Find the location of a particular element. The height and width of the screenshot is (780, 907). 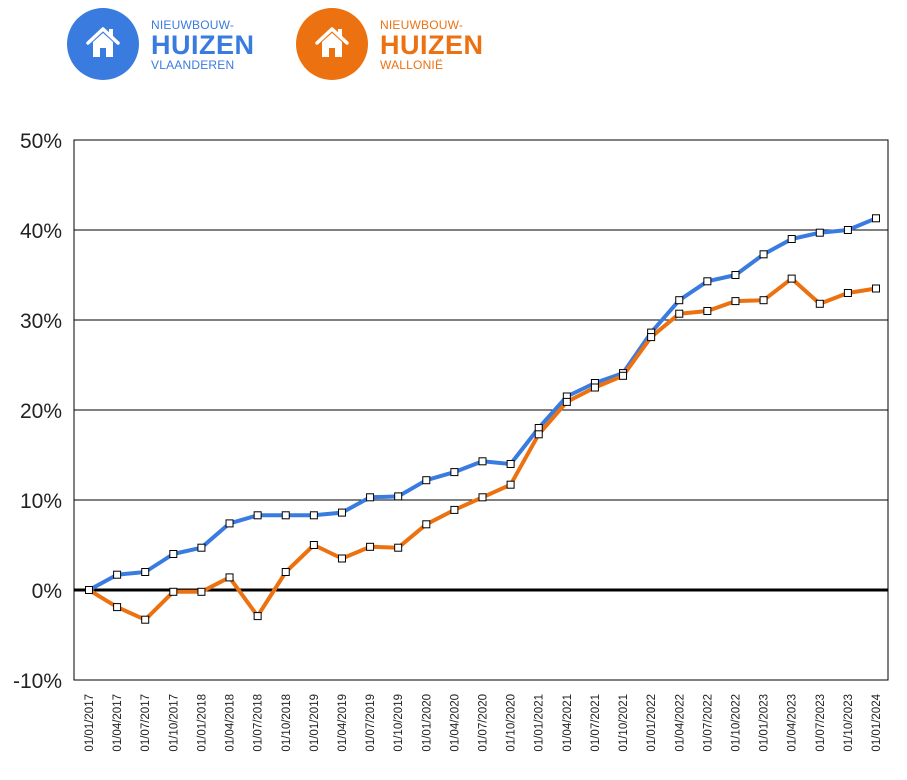

x-tick-label: 01/10/2019 is located at coordinates (399, 723).